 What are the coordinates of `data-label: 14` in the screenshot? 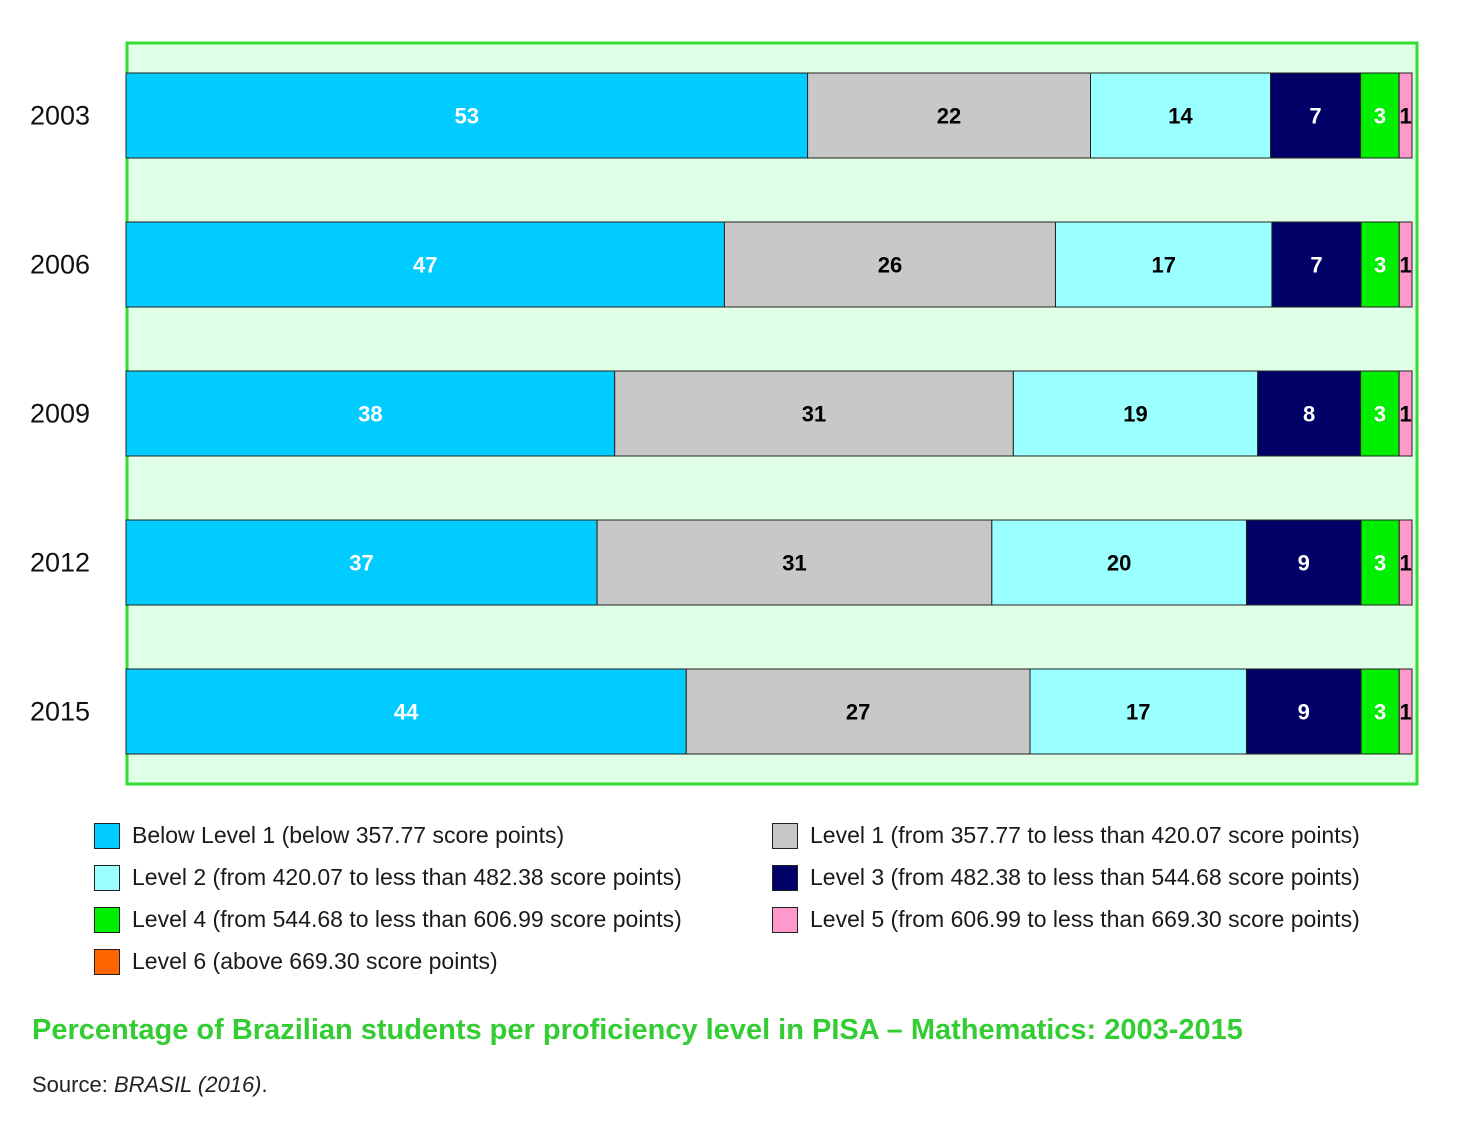 It's located at (1180, 116).